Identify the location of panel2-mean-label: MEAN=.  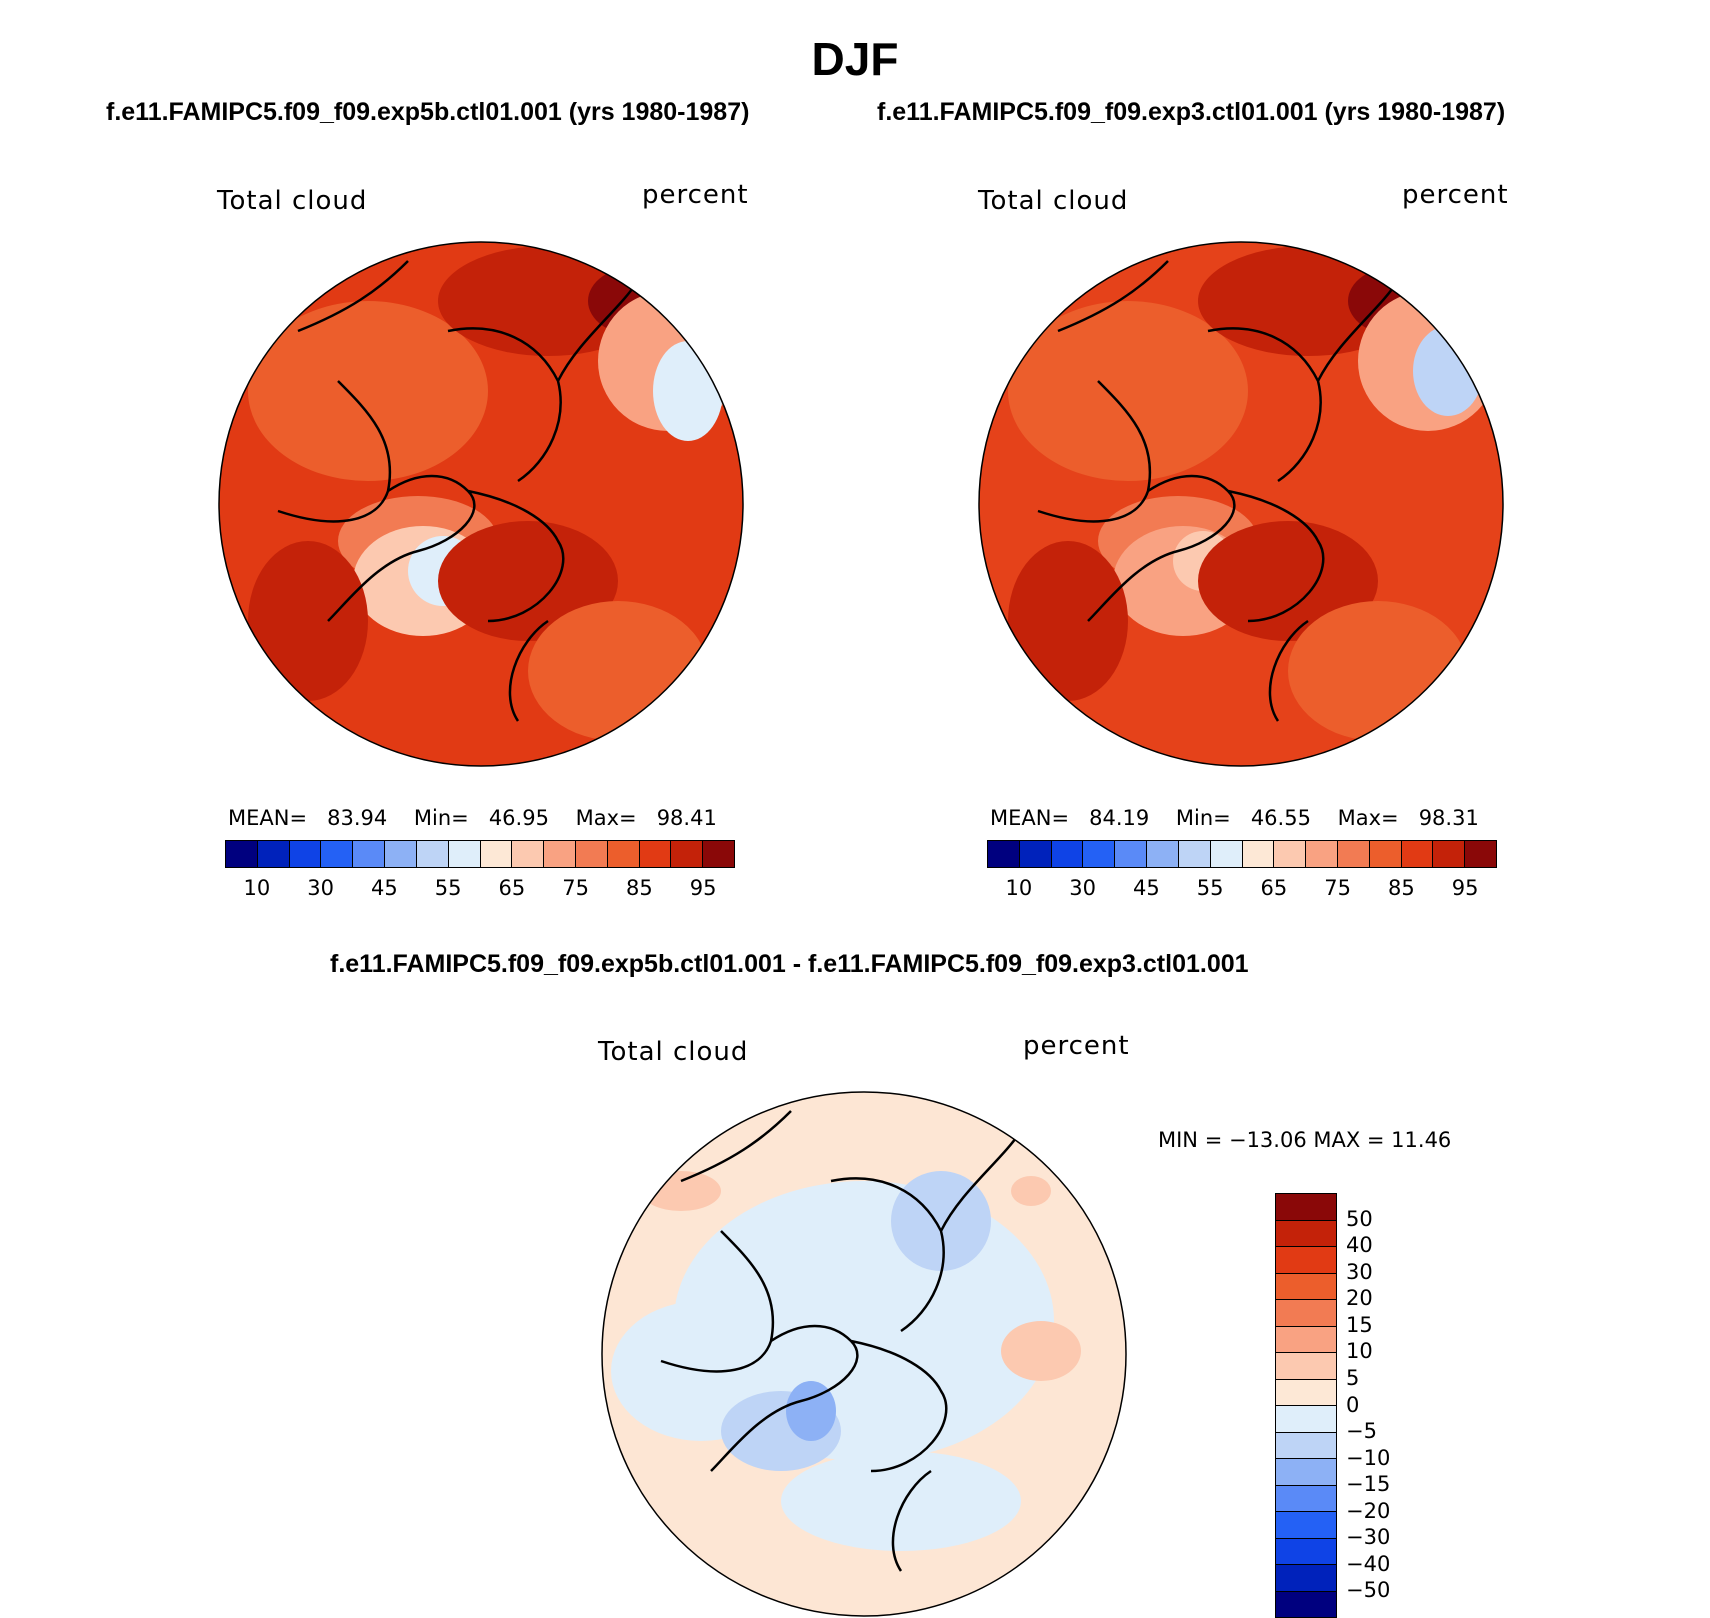
(1030, 818).